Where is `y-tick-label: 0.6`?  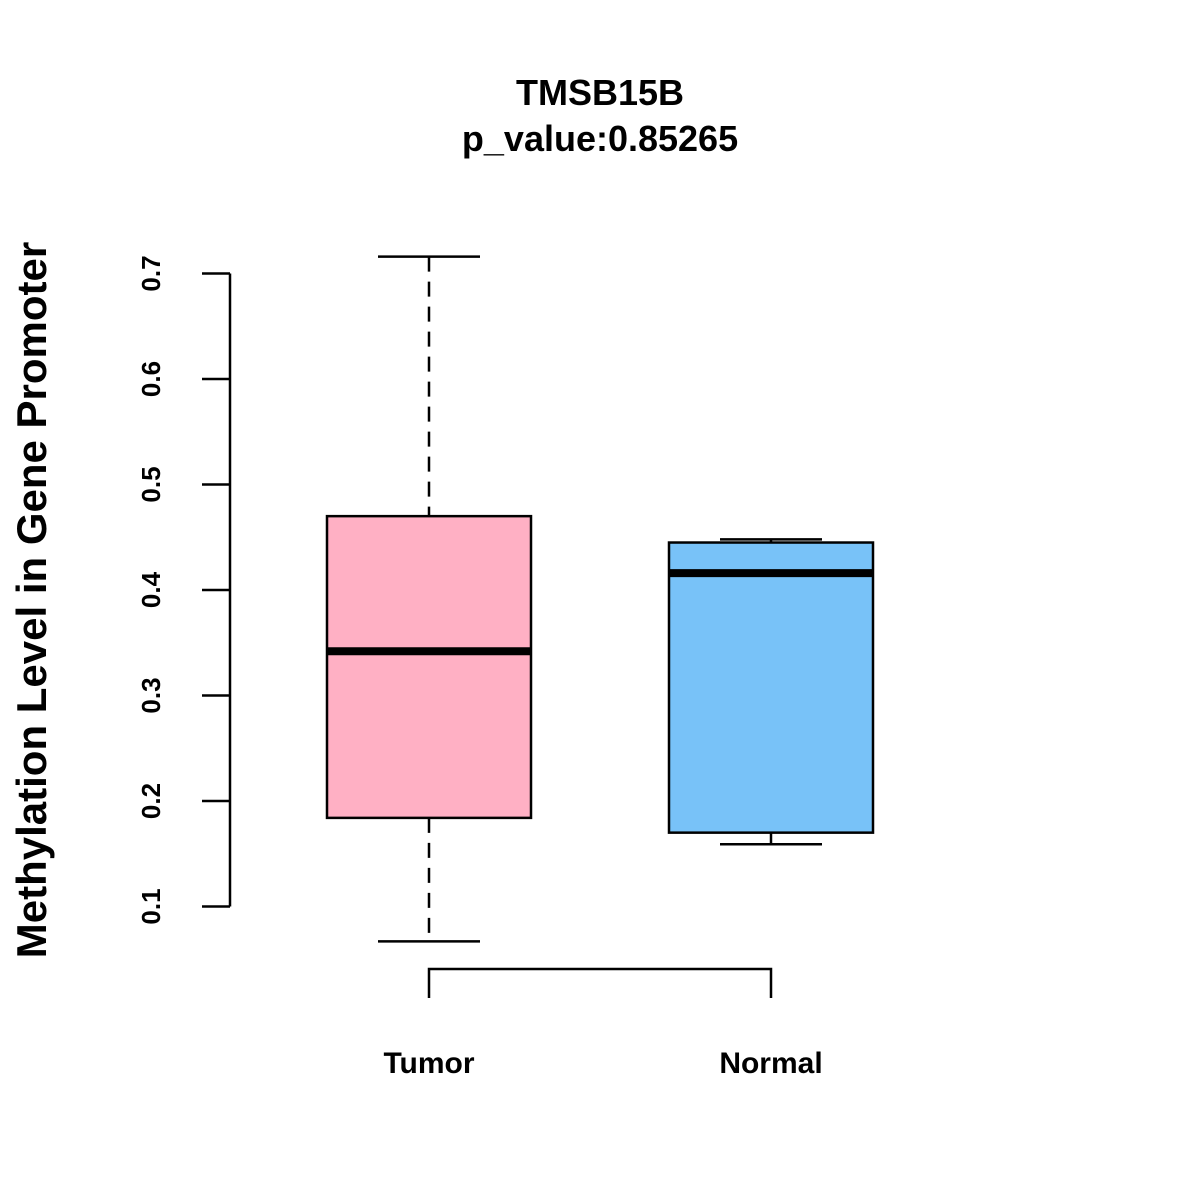 y-tick-label: 0.6 is located at coordinates (151, 379).